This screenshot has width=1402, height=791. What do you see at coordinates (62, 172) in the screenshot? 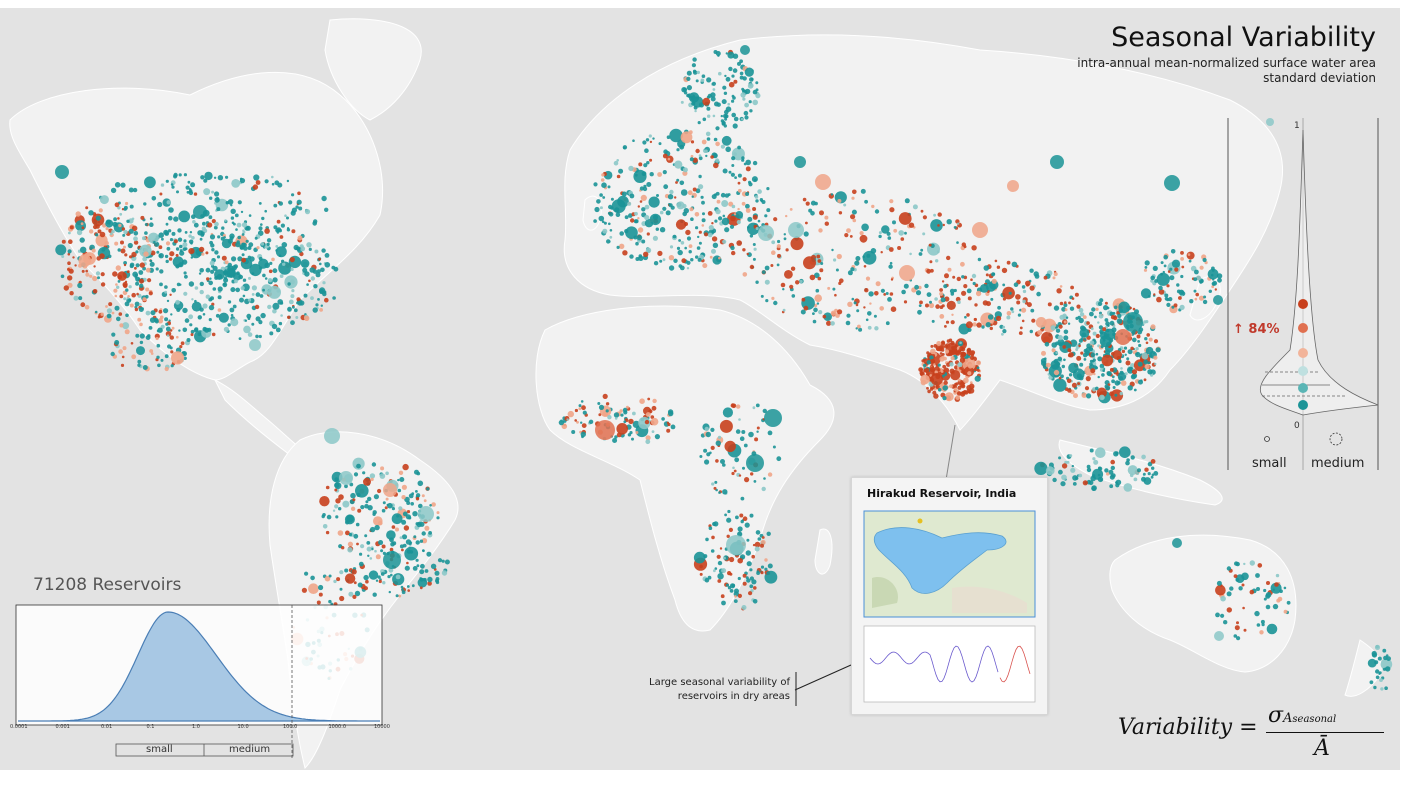
I see `reservoir-dot-large` at bounding box center [62, 172].